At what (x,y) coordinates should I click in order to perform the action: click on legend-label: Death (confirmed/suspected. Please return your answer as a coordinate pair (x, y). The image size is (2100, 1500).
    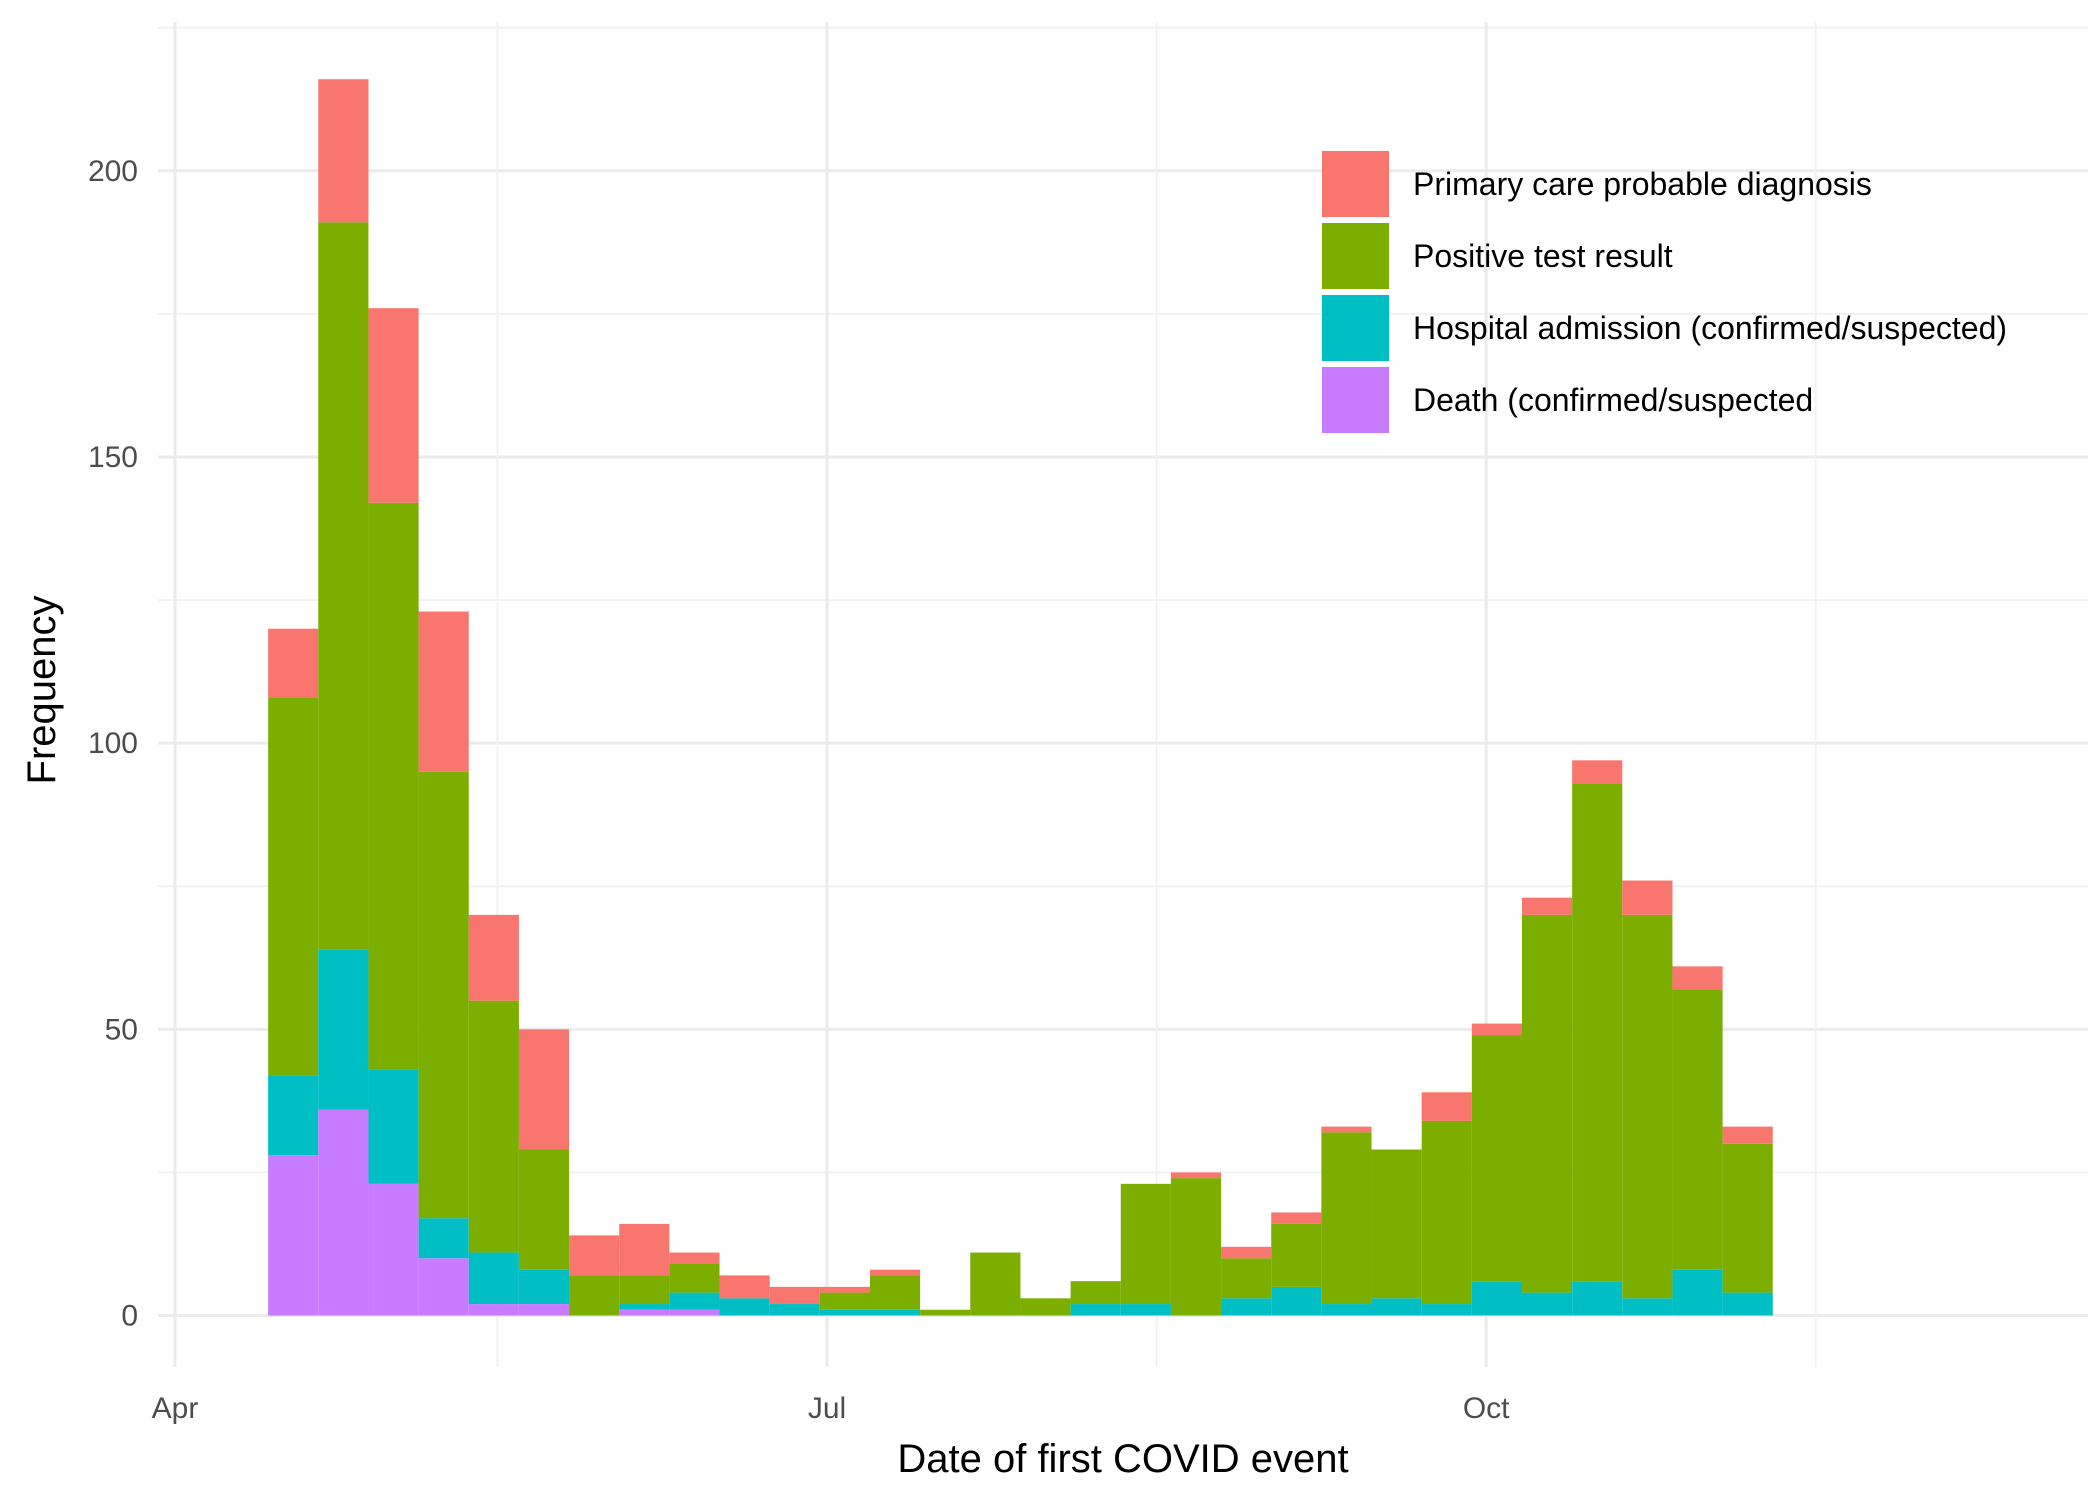
    Looking at the image, I should click on (1613, 400).